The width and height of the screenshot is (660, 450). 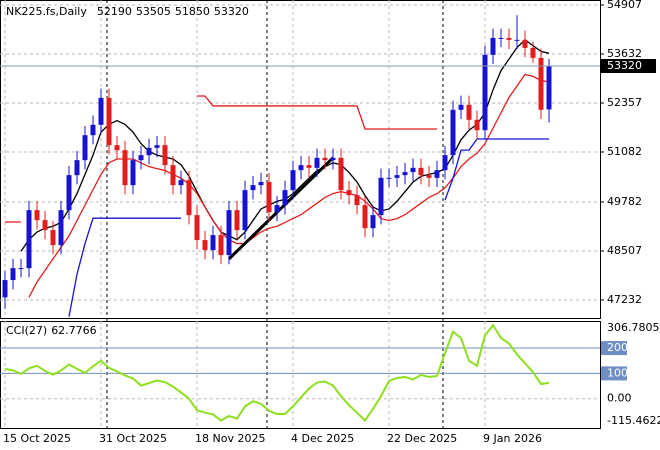 What do you see at coordinates (624, 5) in the screenshot?
I see `y-tick-label: 54907` at bounding box center [624, 5].